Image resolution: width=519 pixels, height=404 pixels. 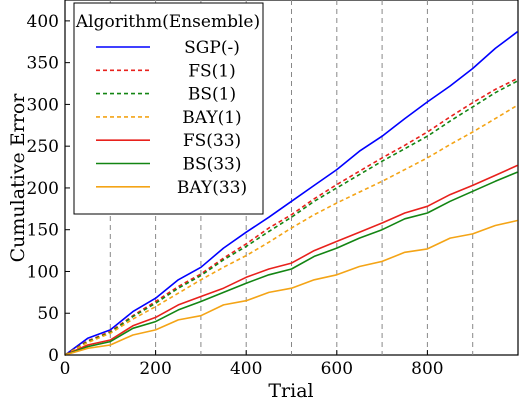 I want to click on x-tick-label: 600, so click(x=337, y=369).